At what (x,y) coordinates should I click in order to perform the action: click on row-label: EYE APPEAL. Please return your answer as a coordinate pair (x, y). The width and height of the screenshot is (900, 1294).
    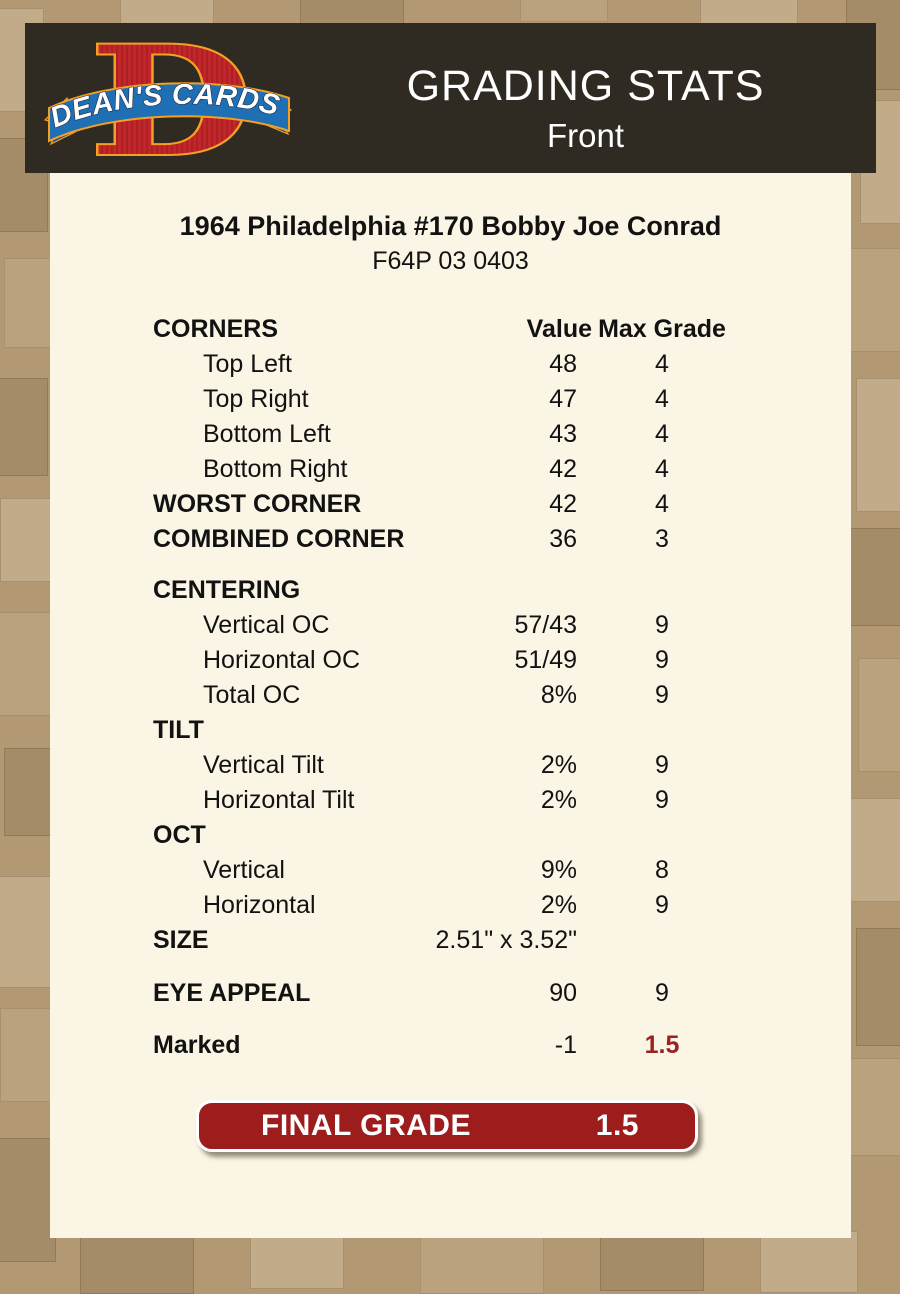
    Looking at the image, I should click on (232, 993).